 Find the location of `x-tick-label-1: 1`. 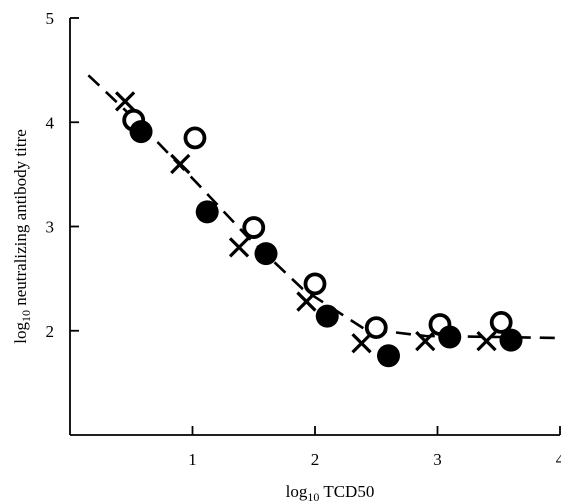

x-tick-label-1: 1 is located at coordinates (192, 459).